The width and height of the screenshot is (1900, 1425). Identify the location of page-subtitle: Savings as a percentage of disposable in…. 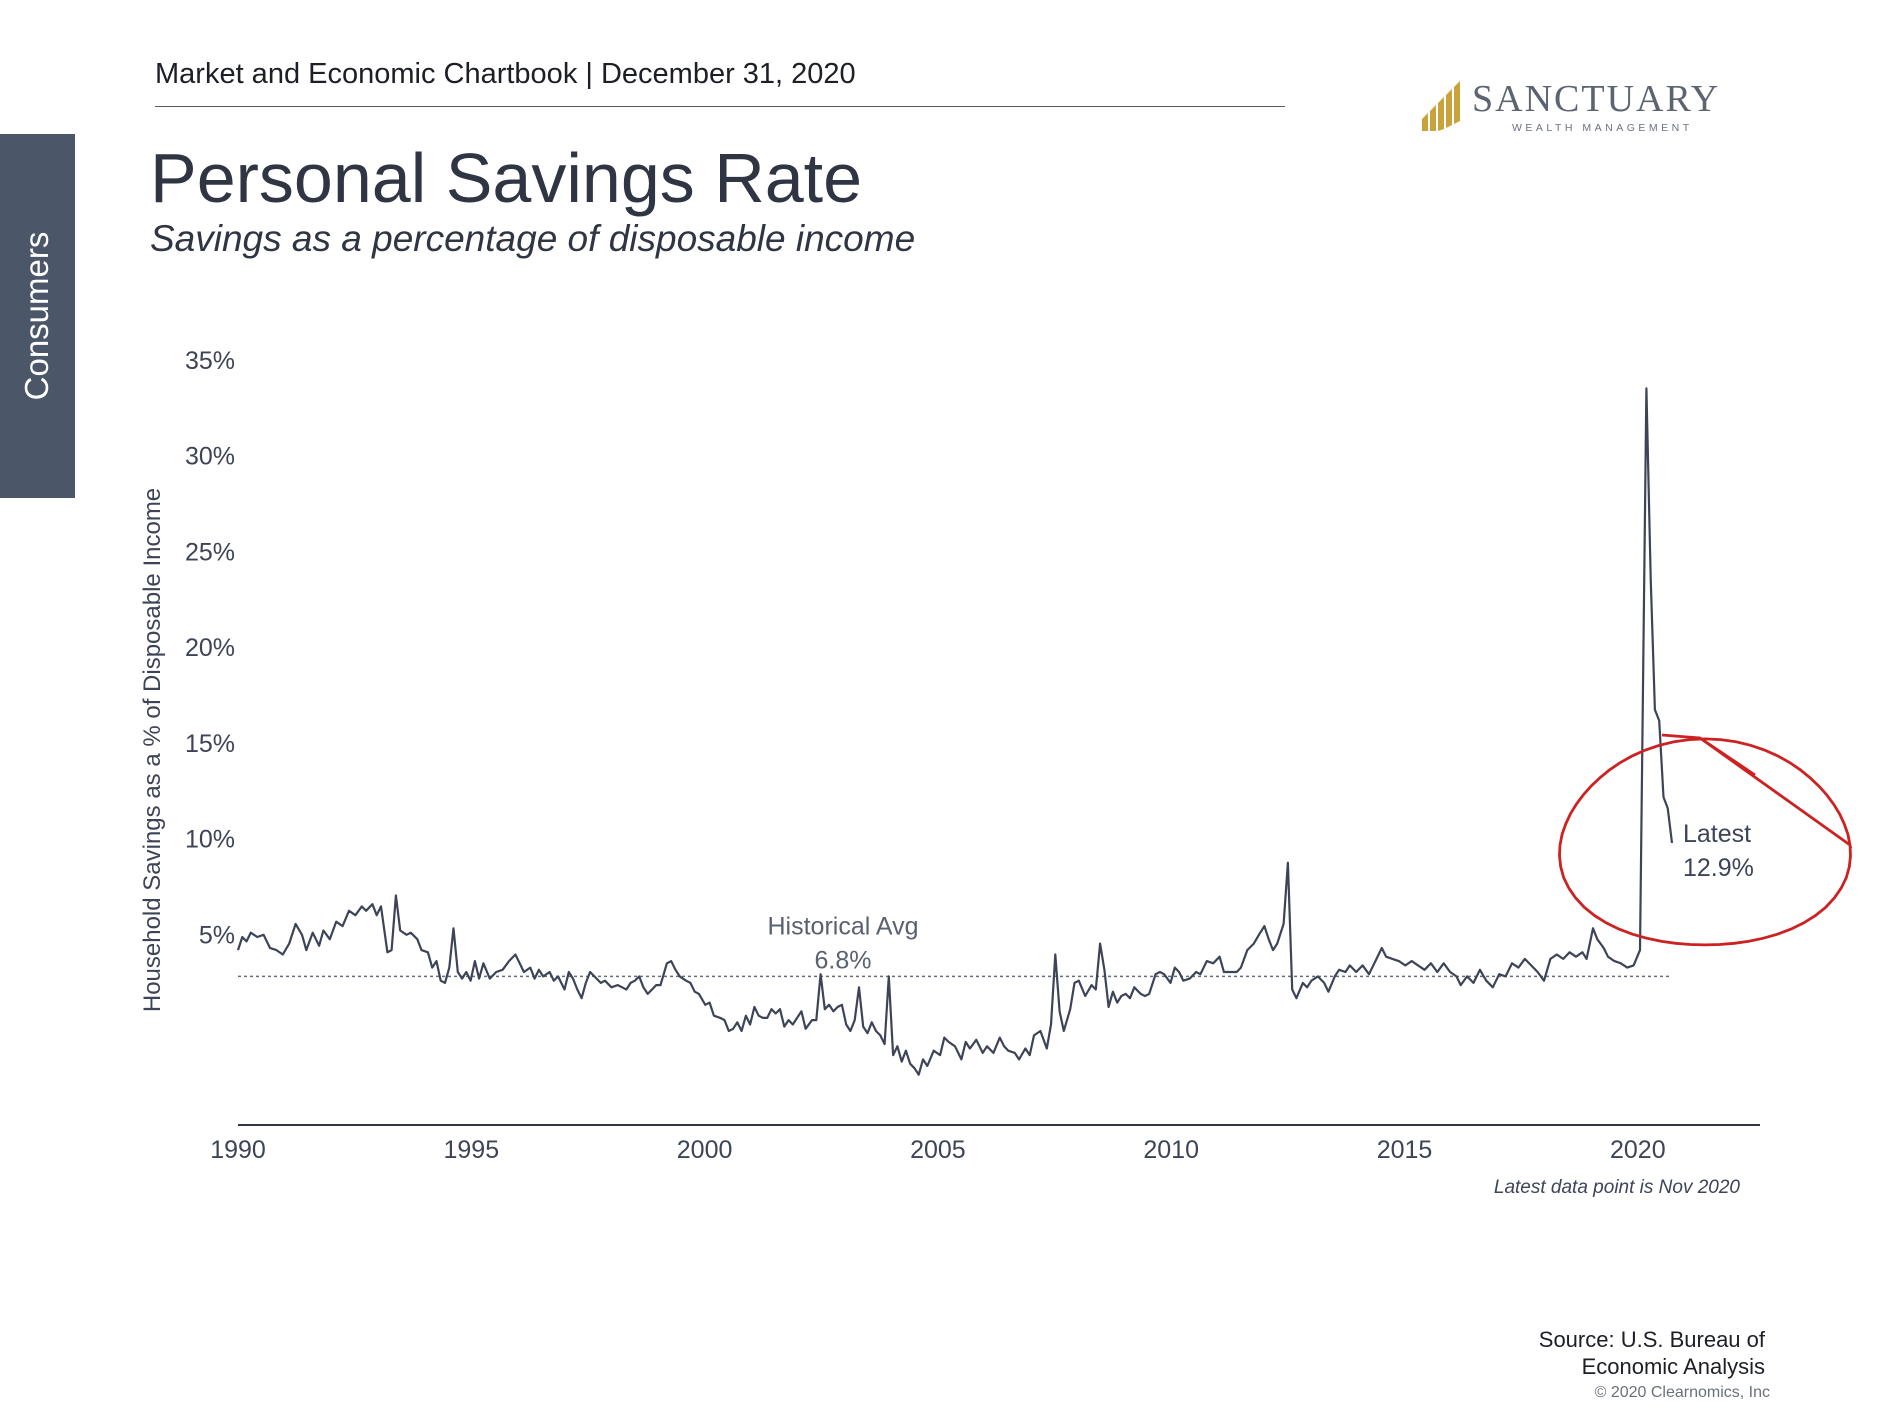
(533, 238).